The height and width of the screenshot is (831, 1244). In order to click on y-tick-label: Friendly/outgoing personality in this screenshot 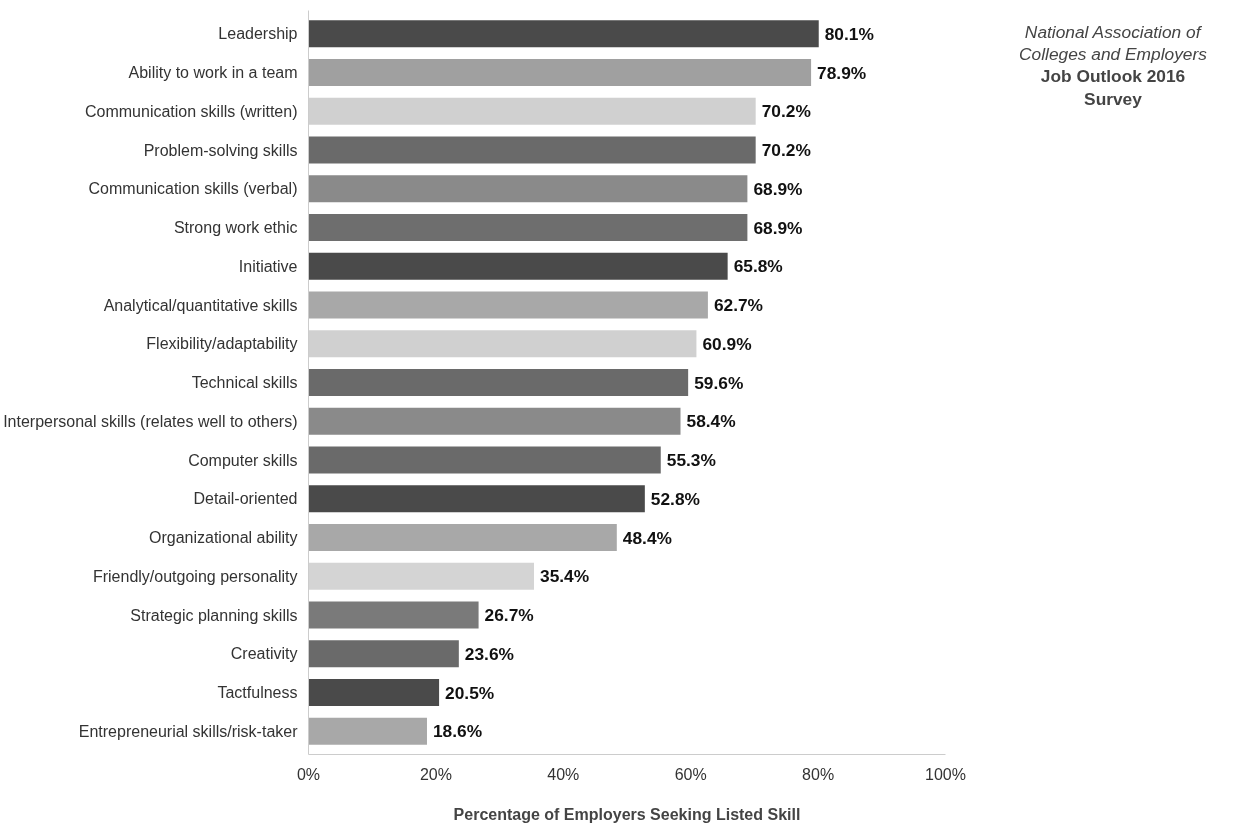, I will do `click(195, 576)`.